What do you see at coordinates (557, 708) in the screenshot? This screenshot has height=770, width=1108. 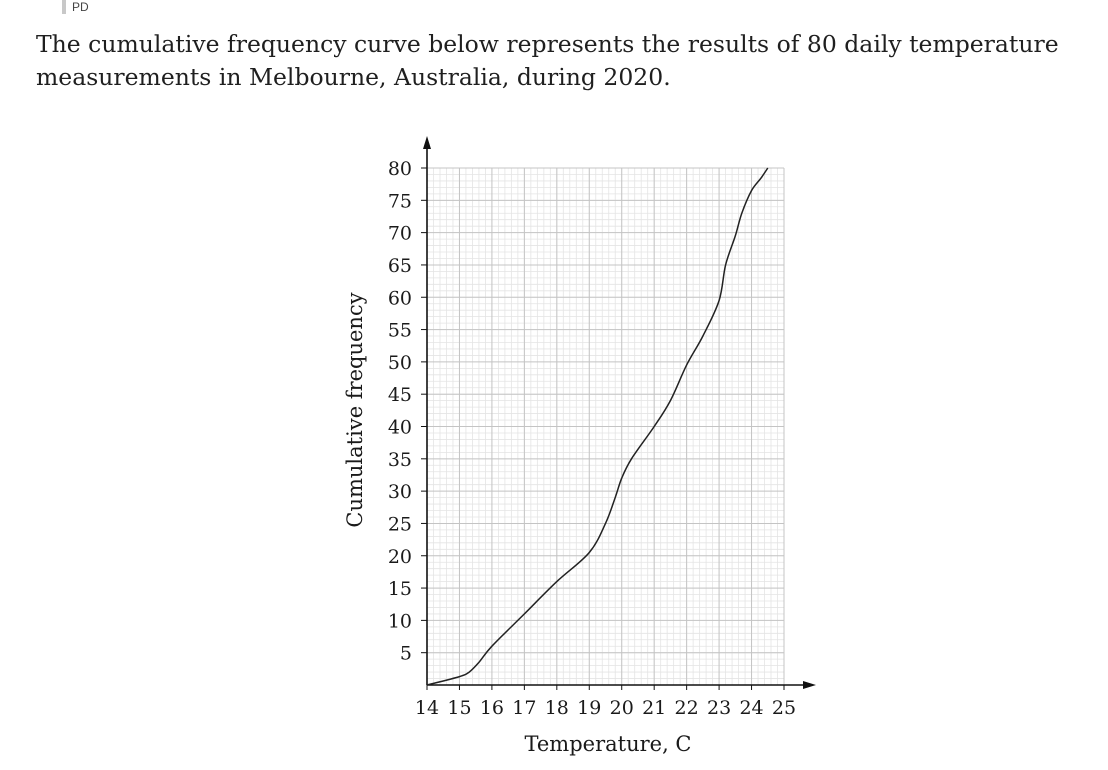 I see `x-tick-label: 18` at bounding box center [557, 708].